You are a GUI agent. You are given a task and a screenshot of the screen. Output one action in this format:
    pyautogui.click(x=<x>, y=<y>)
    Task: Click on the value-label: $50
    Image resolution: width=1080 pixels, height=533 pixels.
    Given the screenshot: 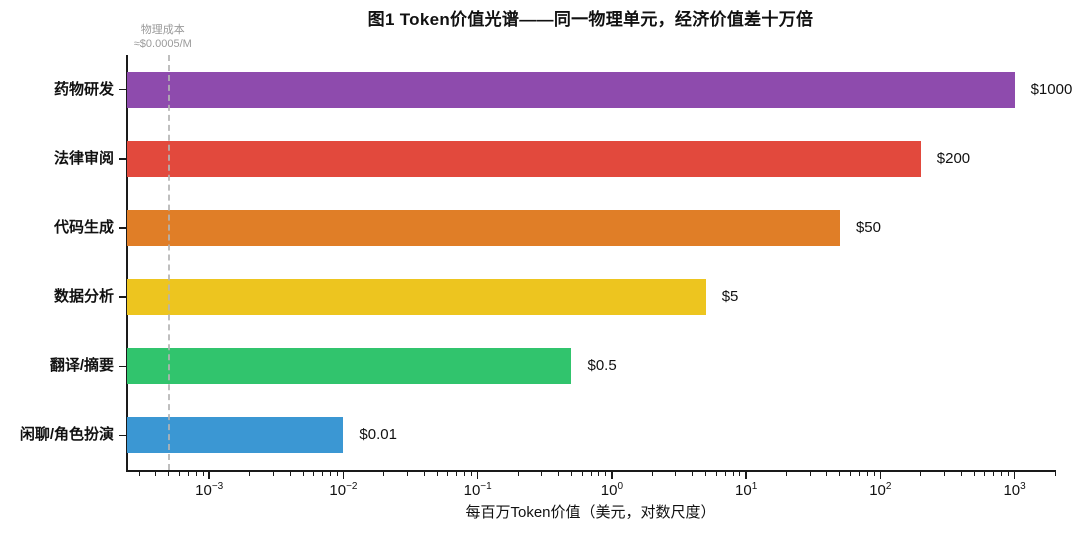 What is the action you would take?
    pyautogui.click(x=868, y=227)
    